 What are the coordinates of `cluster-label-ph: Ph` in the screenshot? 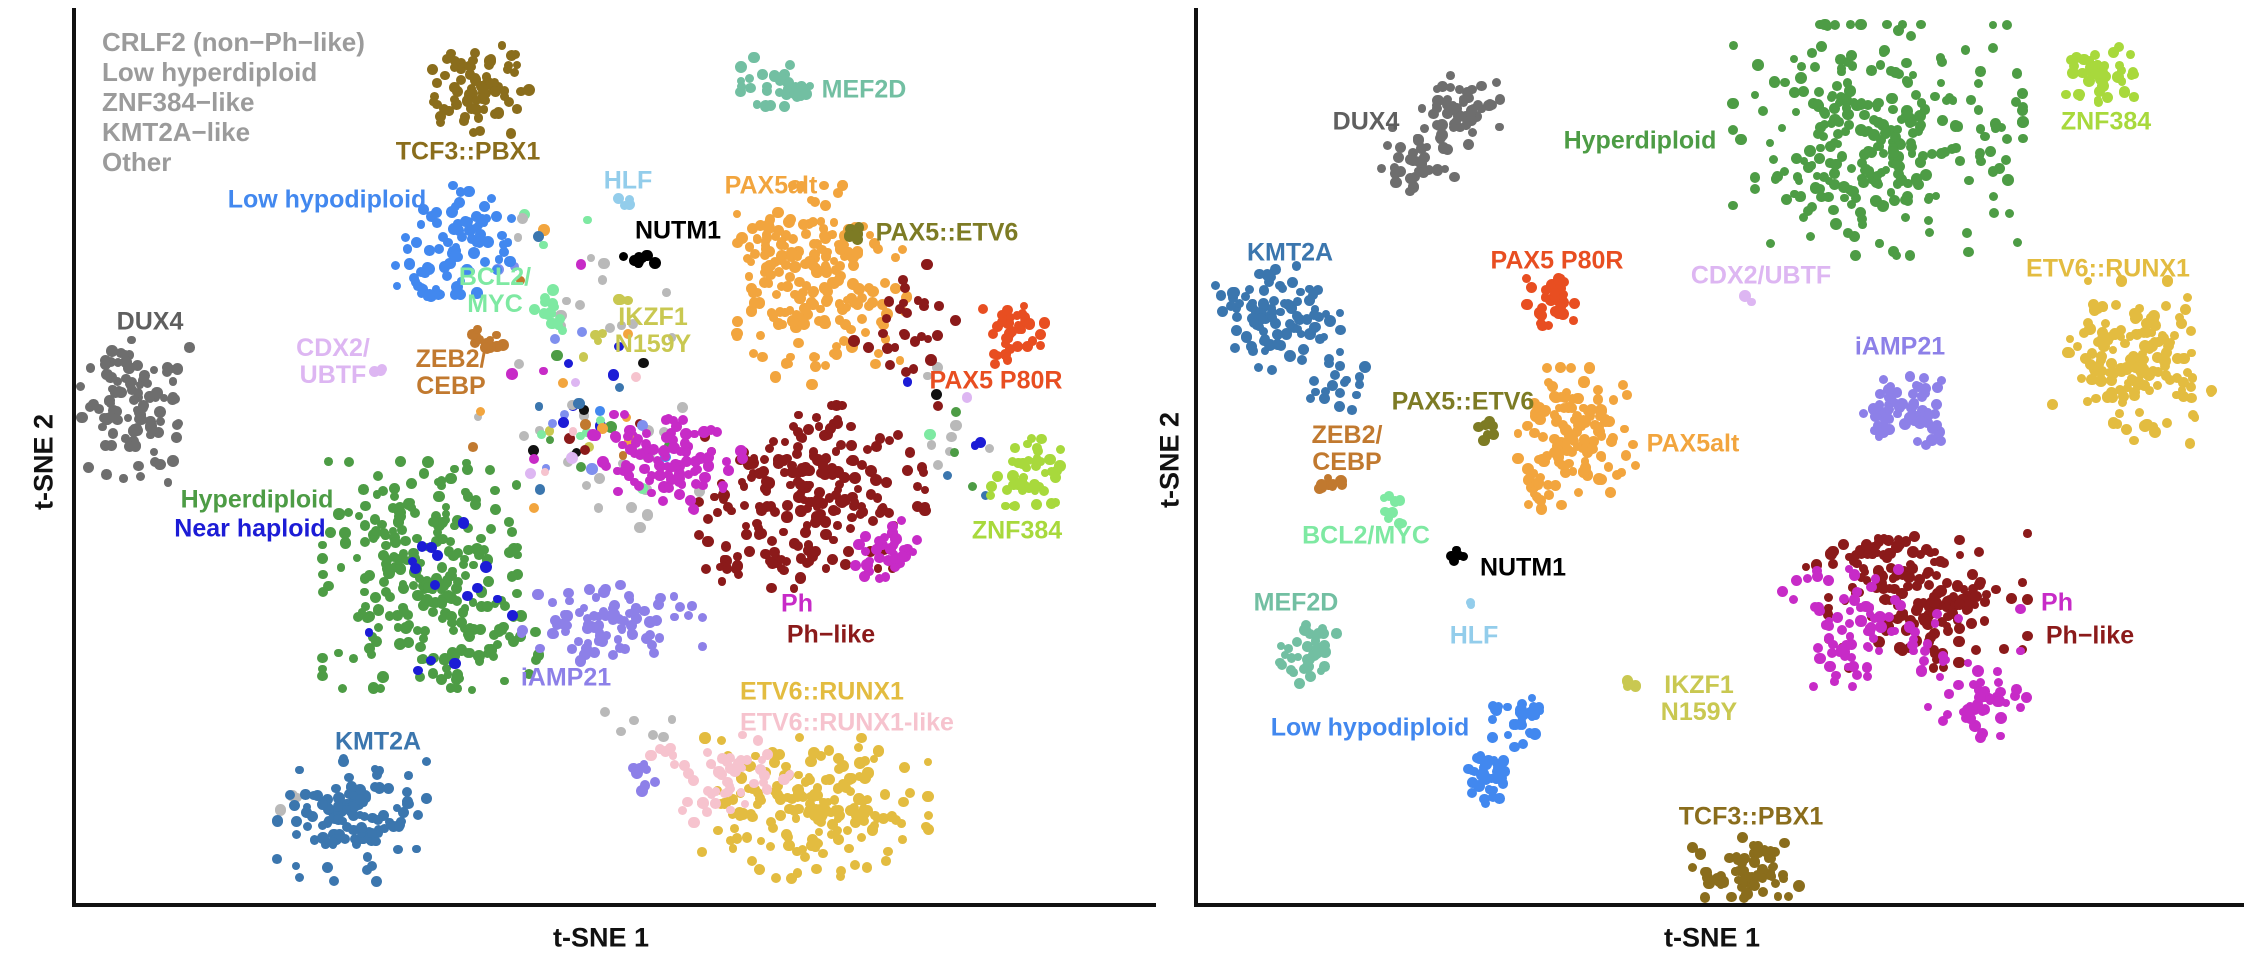 It's located at (797, 604).